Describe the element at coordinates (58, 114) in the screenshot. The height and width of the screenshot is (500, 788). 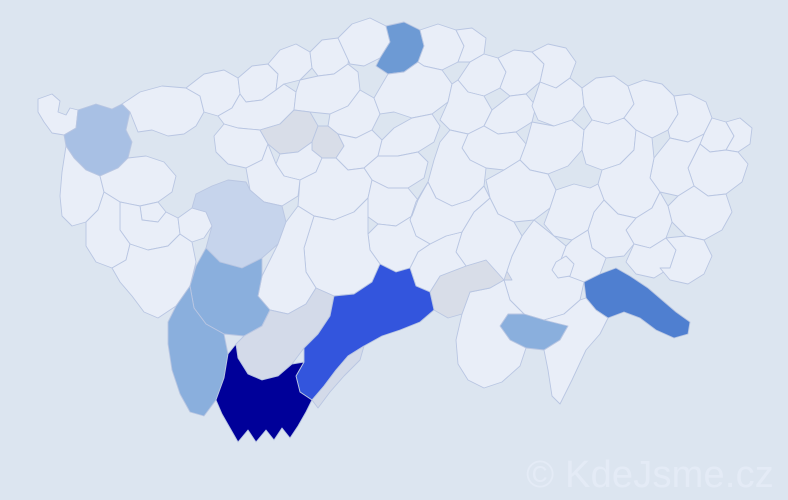
I see `district-cheb` at that location.